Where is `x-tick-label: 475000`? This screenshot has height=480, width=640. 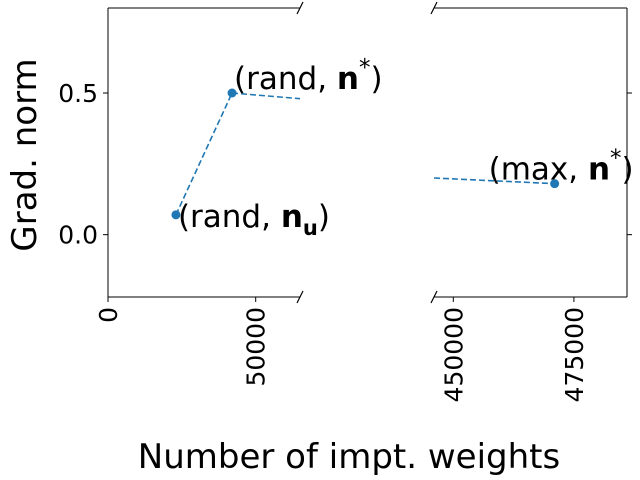 x-tick-label: 475000 is located at coordinates (574, 354).